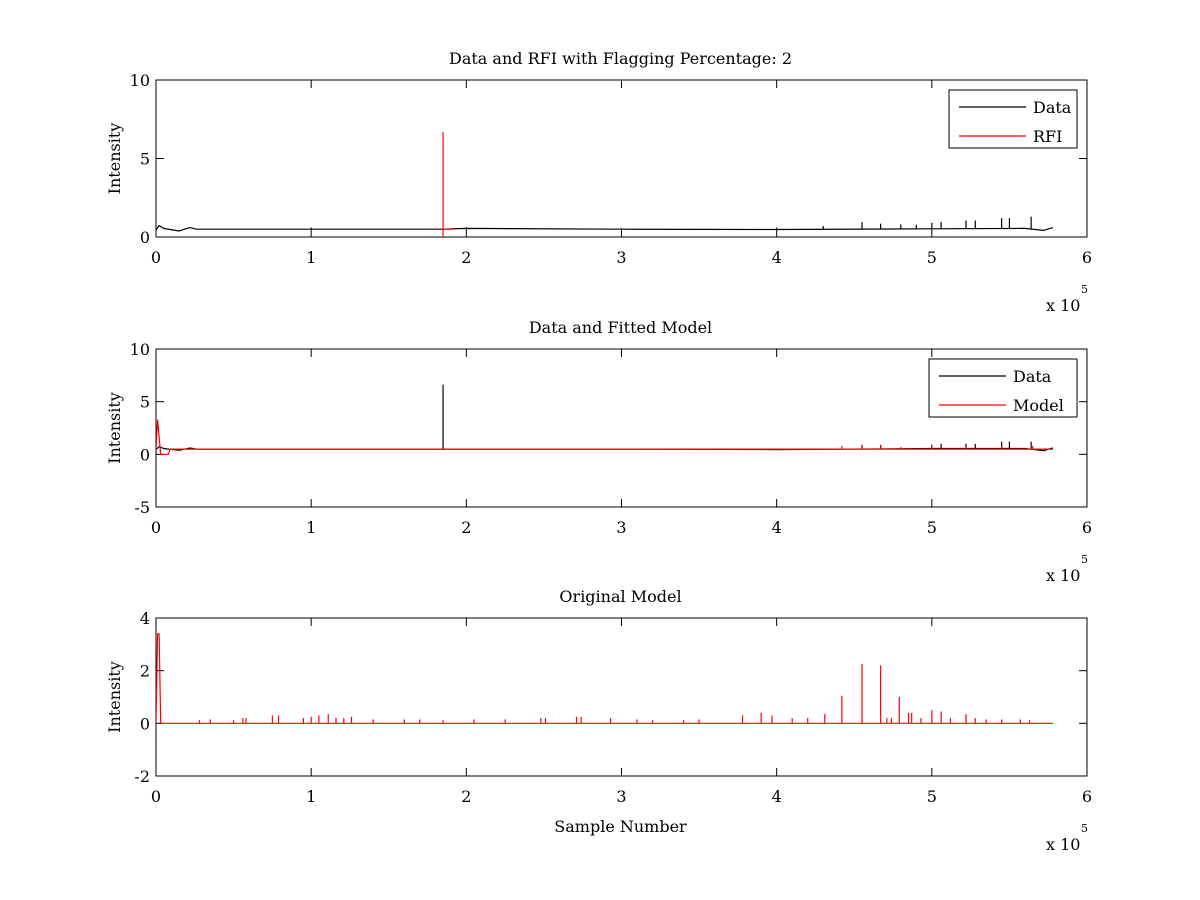  I want to click on y-tick-label: -5, so click(142, 507).